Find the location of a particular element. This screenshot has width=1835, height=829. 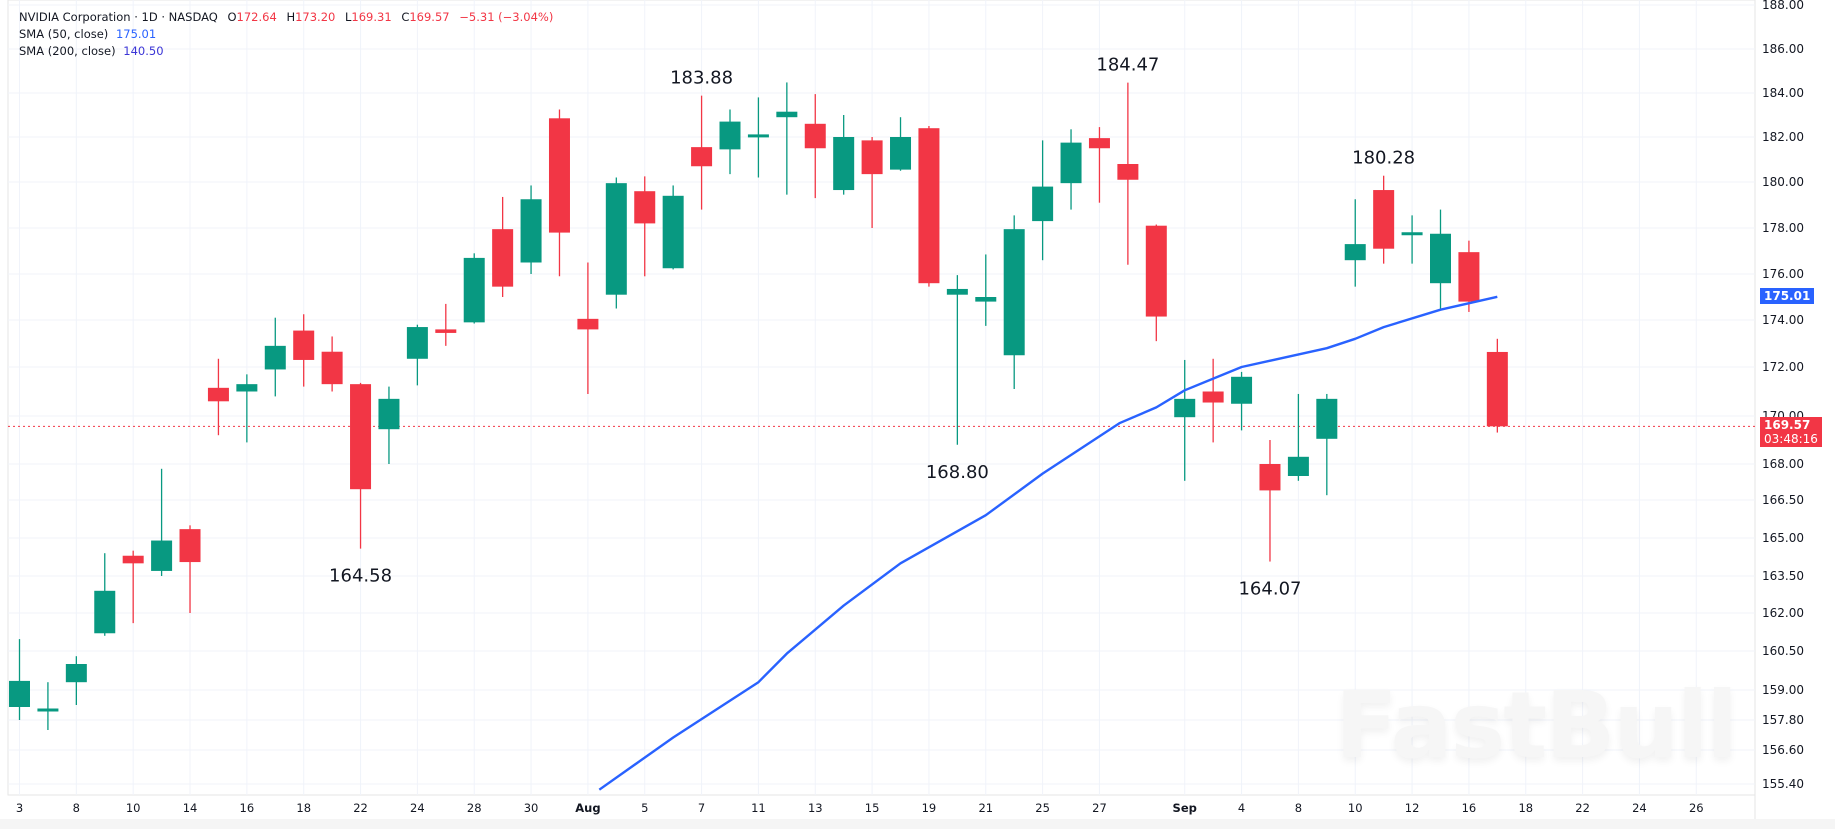

indicator-sma200: SMA (200, close) 140.50 is located at coordinates (286, 51).